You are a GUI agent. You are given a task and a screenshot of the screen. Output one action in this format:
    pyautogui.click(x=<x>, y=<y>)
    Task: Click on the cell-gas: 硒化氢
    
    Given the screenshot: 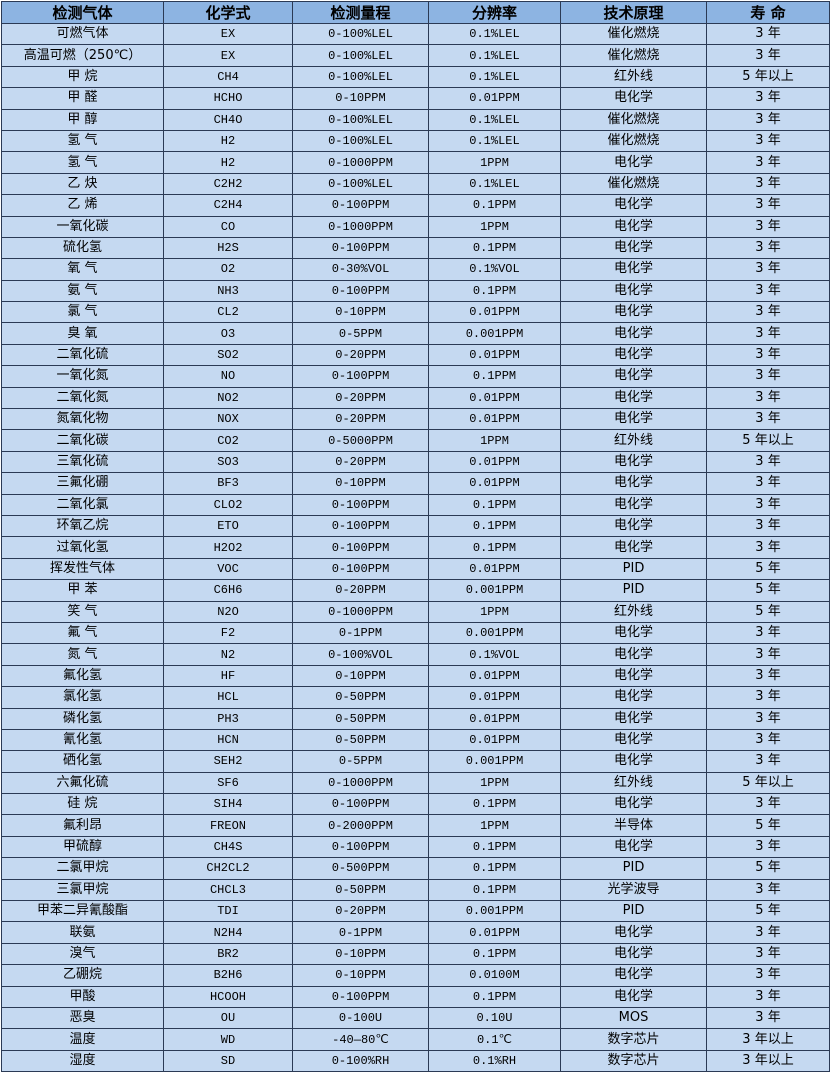 What is the action you would take?
    pyautogui.click(x=82, y=761)
    